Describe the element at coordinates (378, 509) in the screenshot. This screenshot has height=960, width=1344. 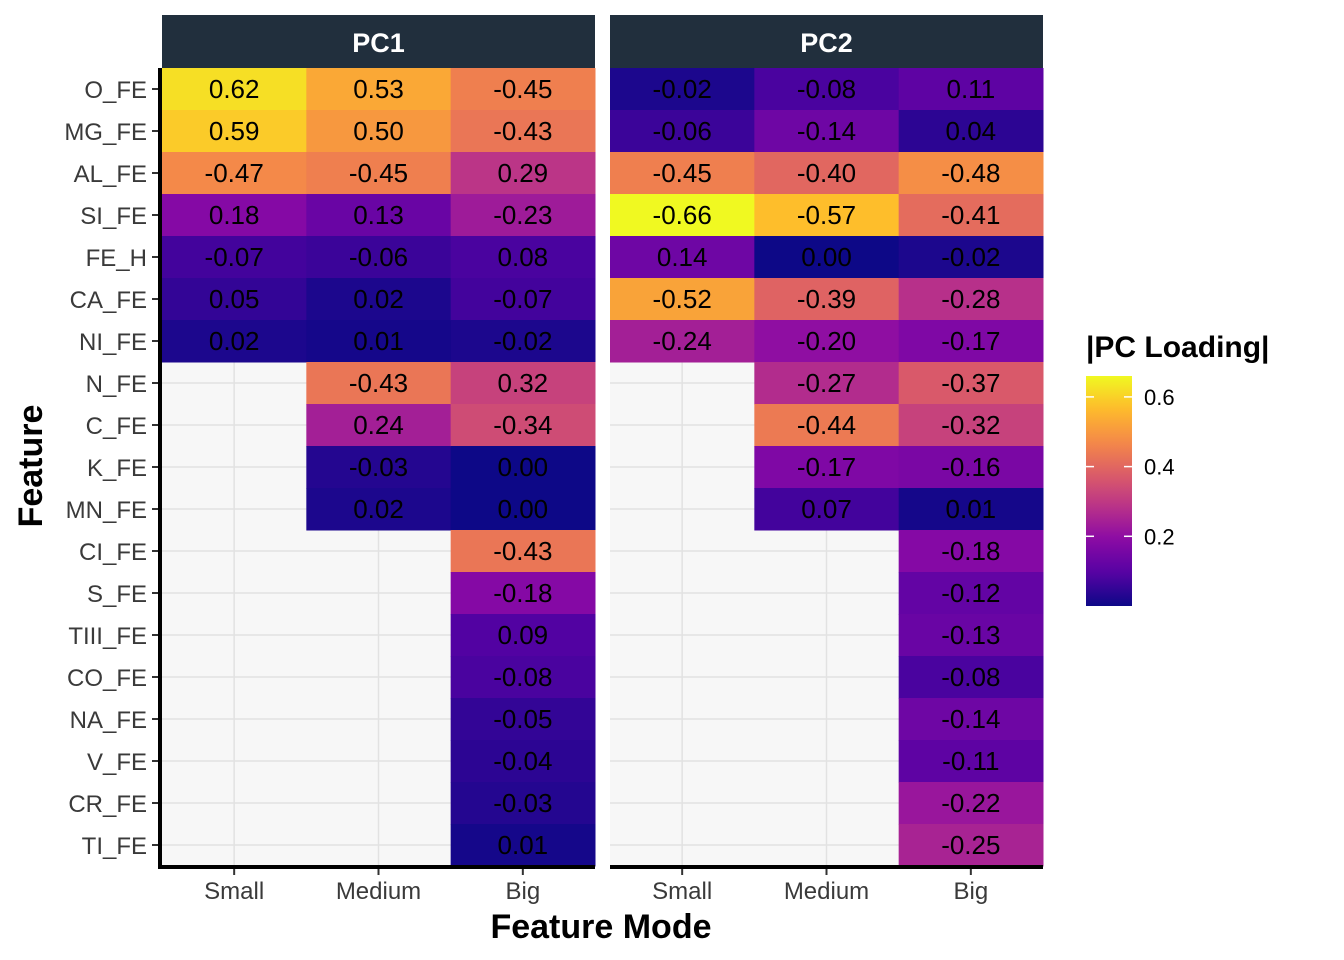
I see `cell-label: 0.02` at that location.